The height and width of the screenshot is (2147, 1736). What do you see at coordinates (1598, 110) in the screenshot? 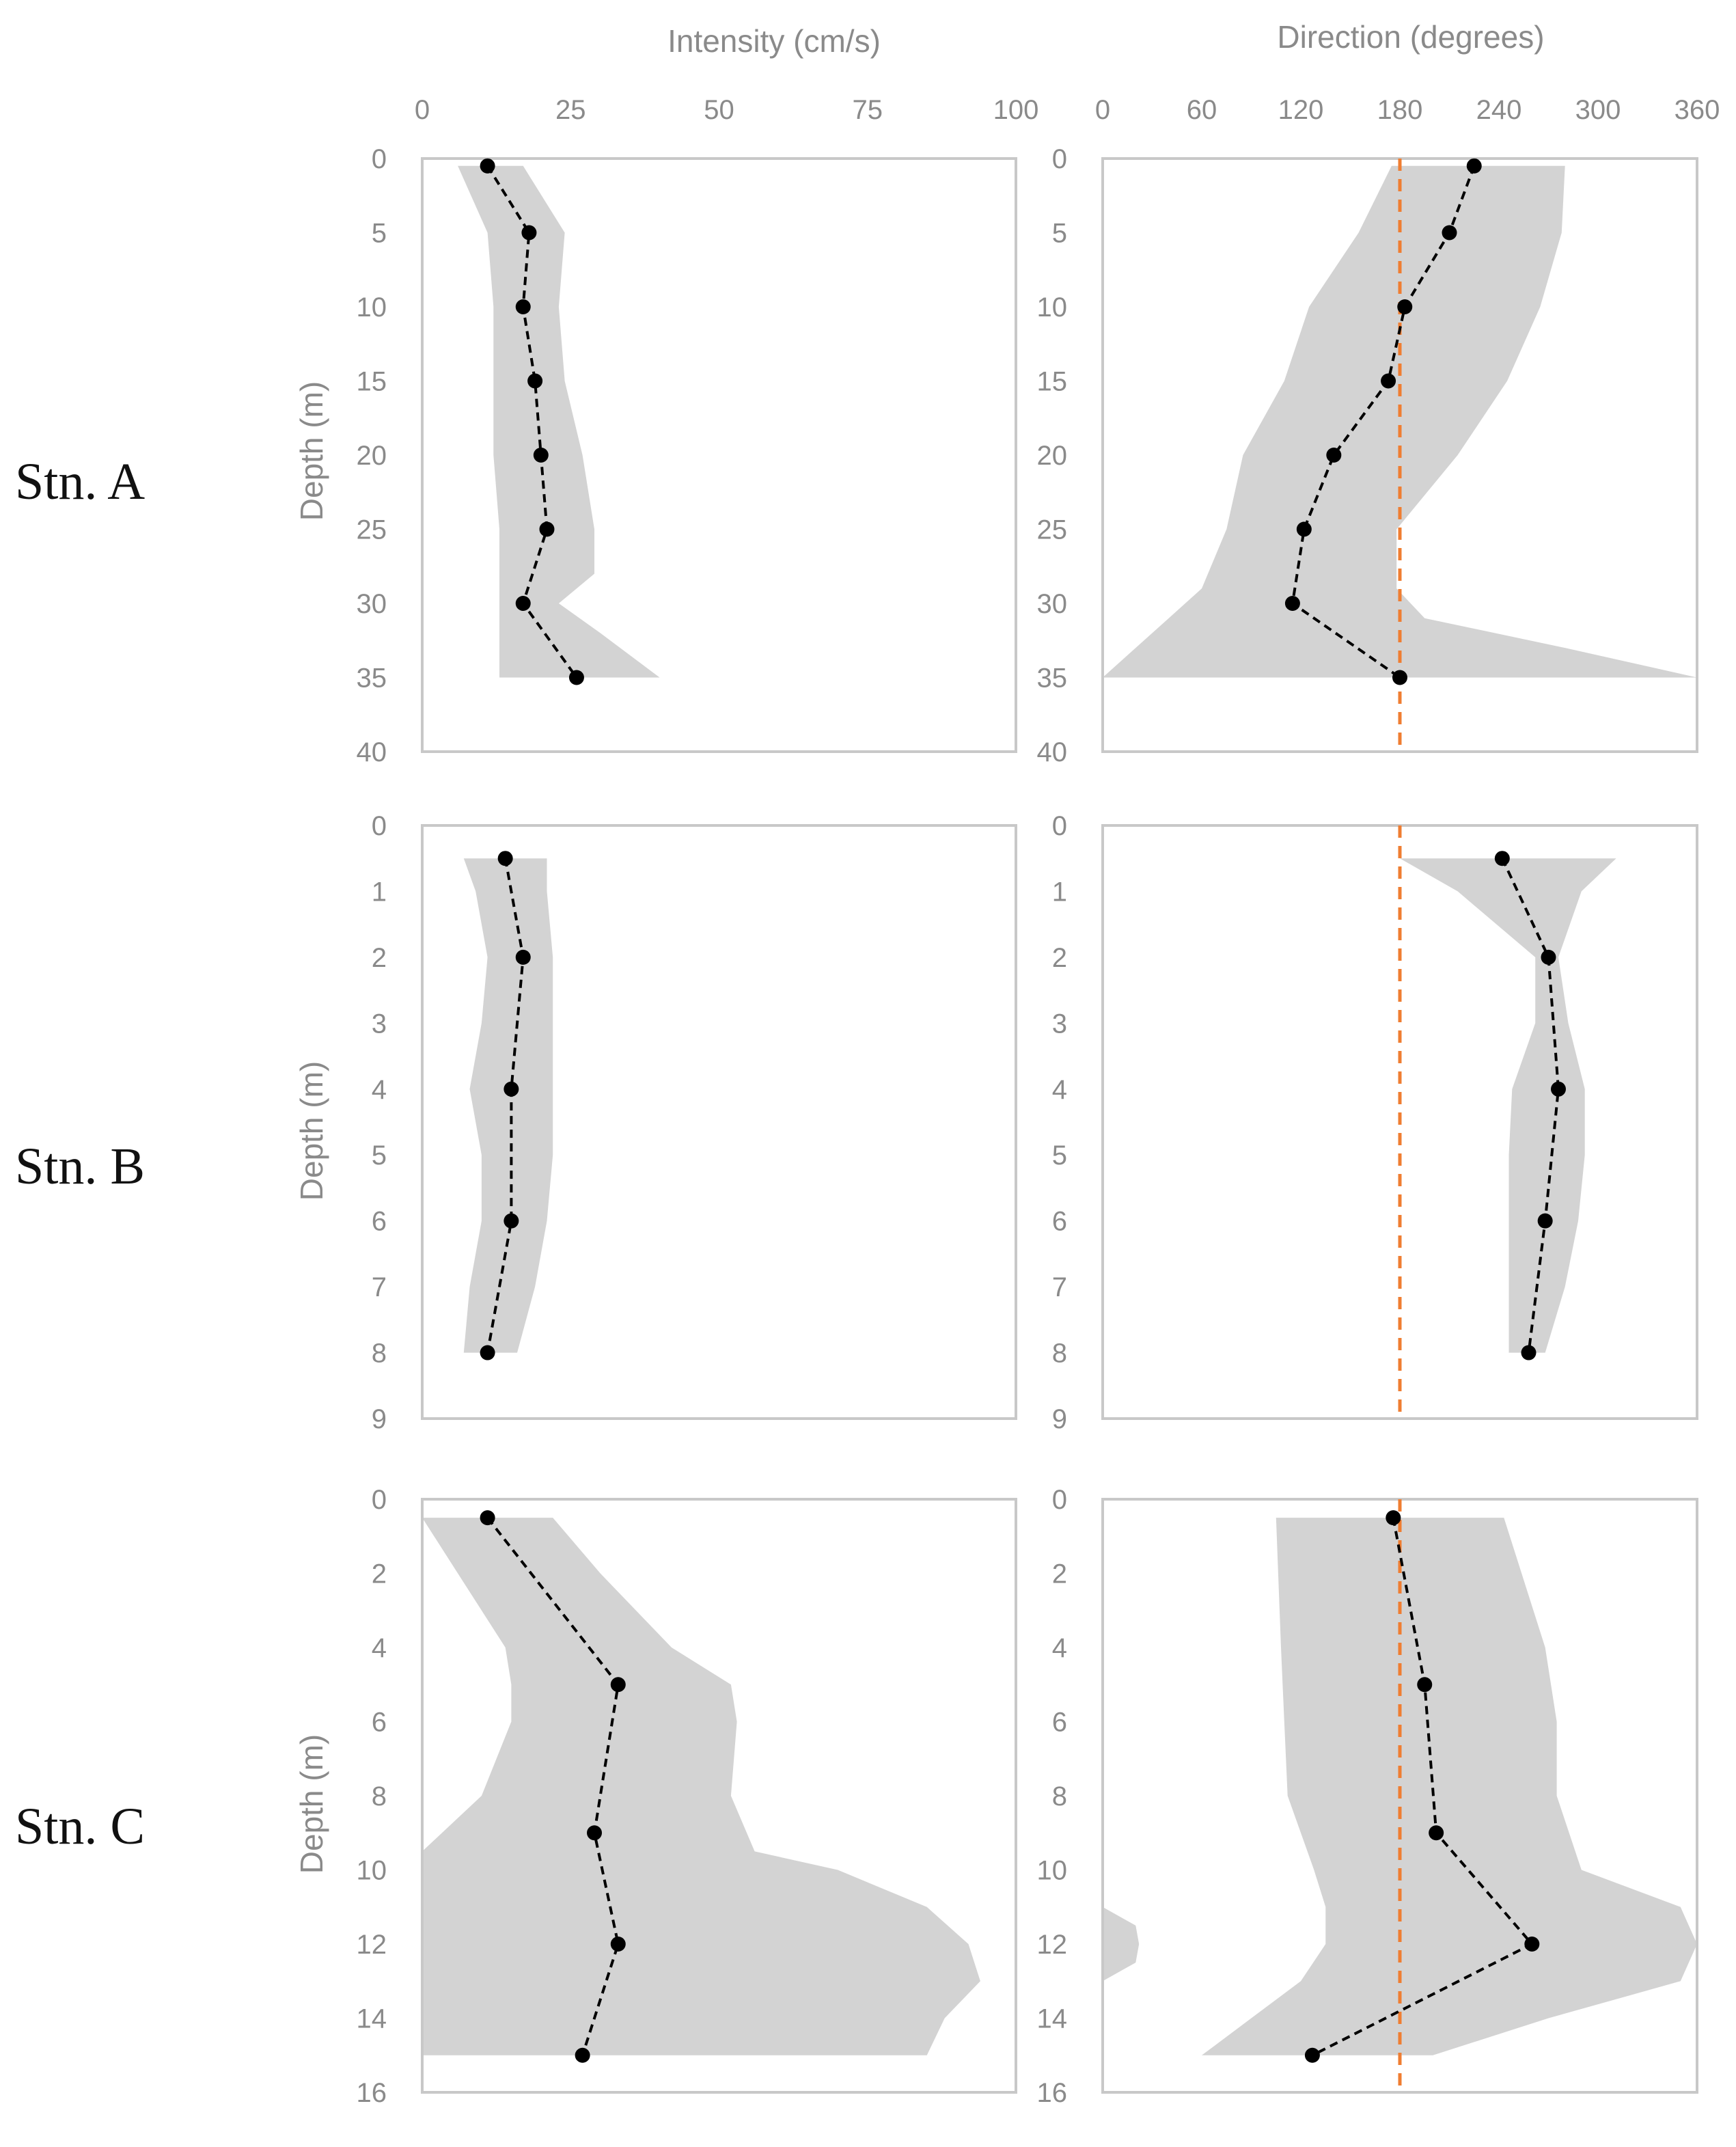
I see `x-tick-label: 300` at bounding box center [1598, 110].